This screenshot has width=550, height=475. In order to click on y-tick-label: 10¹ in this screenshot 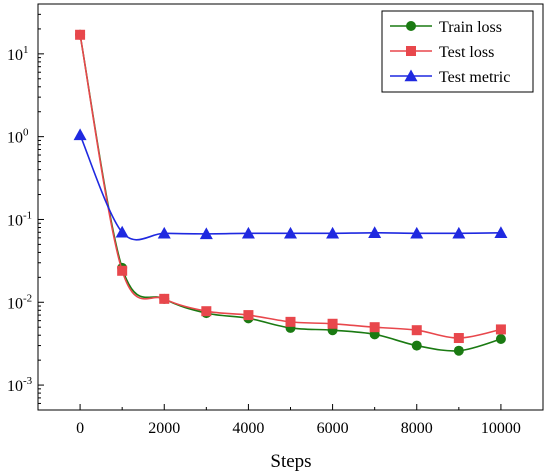, I will do `click(18, 54)`.